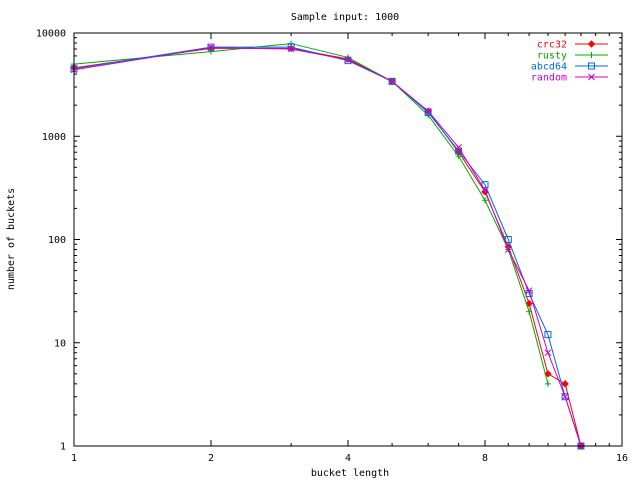 This screenshot has height=480, width=640. I want to click on legend-label-random: random, so click(549, 78).